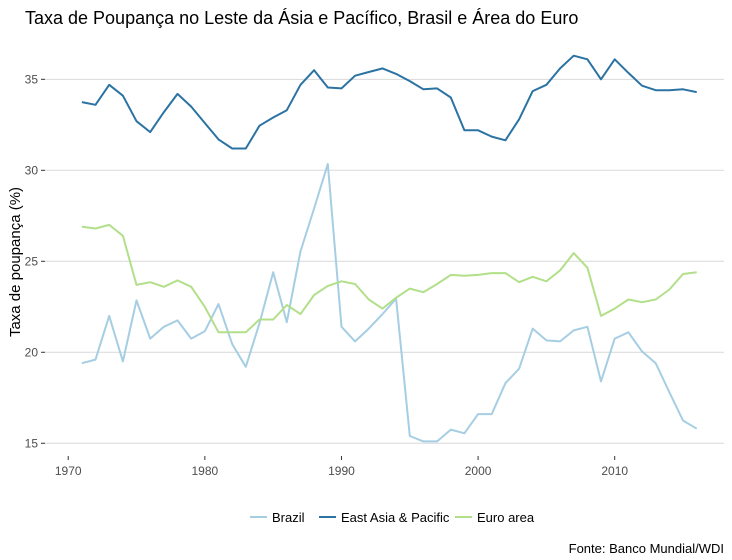  Describe the element at coordinates (32, 352) in the screenshot. I see `y-tick-label: 20` at that location.